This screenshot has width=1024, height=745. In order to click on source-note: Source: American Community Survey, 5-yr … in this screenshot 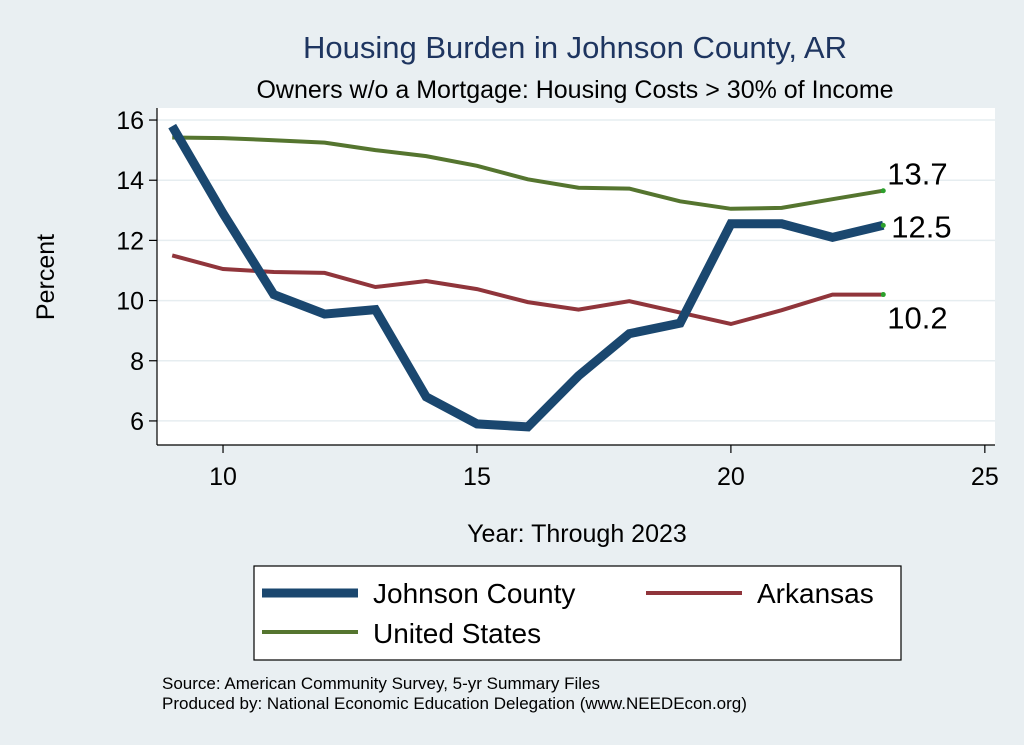, I will do `click(381, 683)`.